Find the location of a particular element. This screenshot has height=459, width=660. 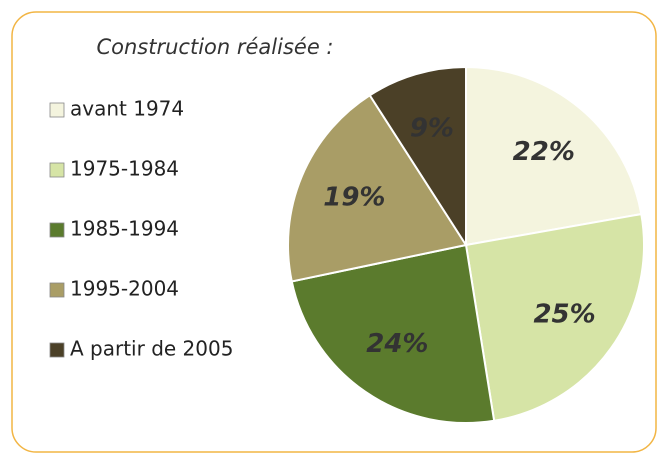

legend-label: 1985-1994 is located at coordinates (124, 229).